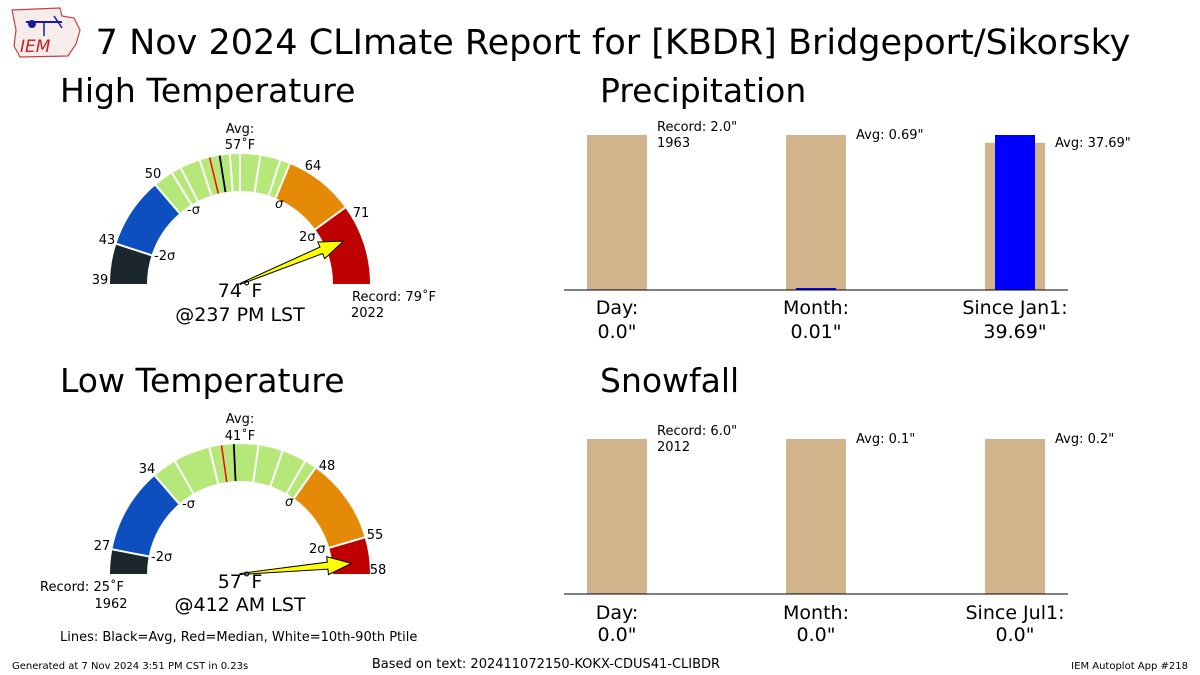 The image size is (1200, 675). I want to click on category-value: 0.01", so click(815, 332).